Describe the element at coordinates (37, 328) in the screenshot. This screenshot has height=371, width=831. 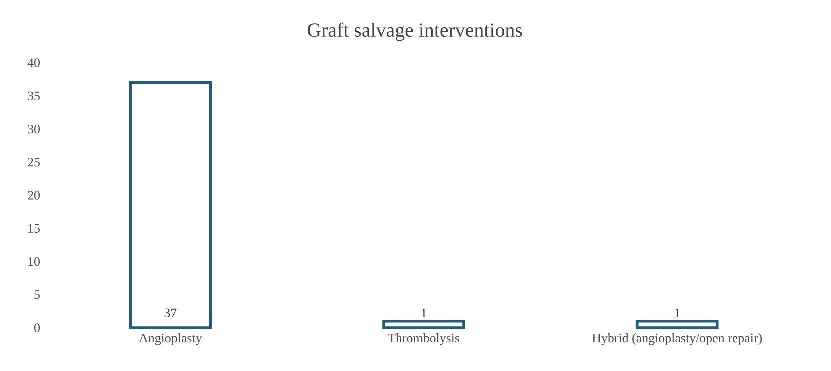
I see `y-tick-label: 0` at that location.